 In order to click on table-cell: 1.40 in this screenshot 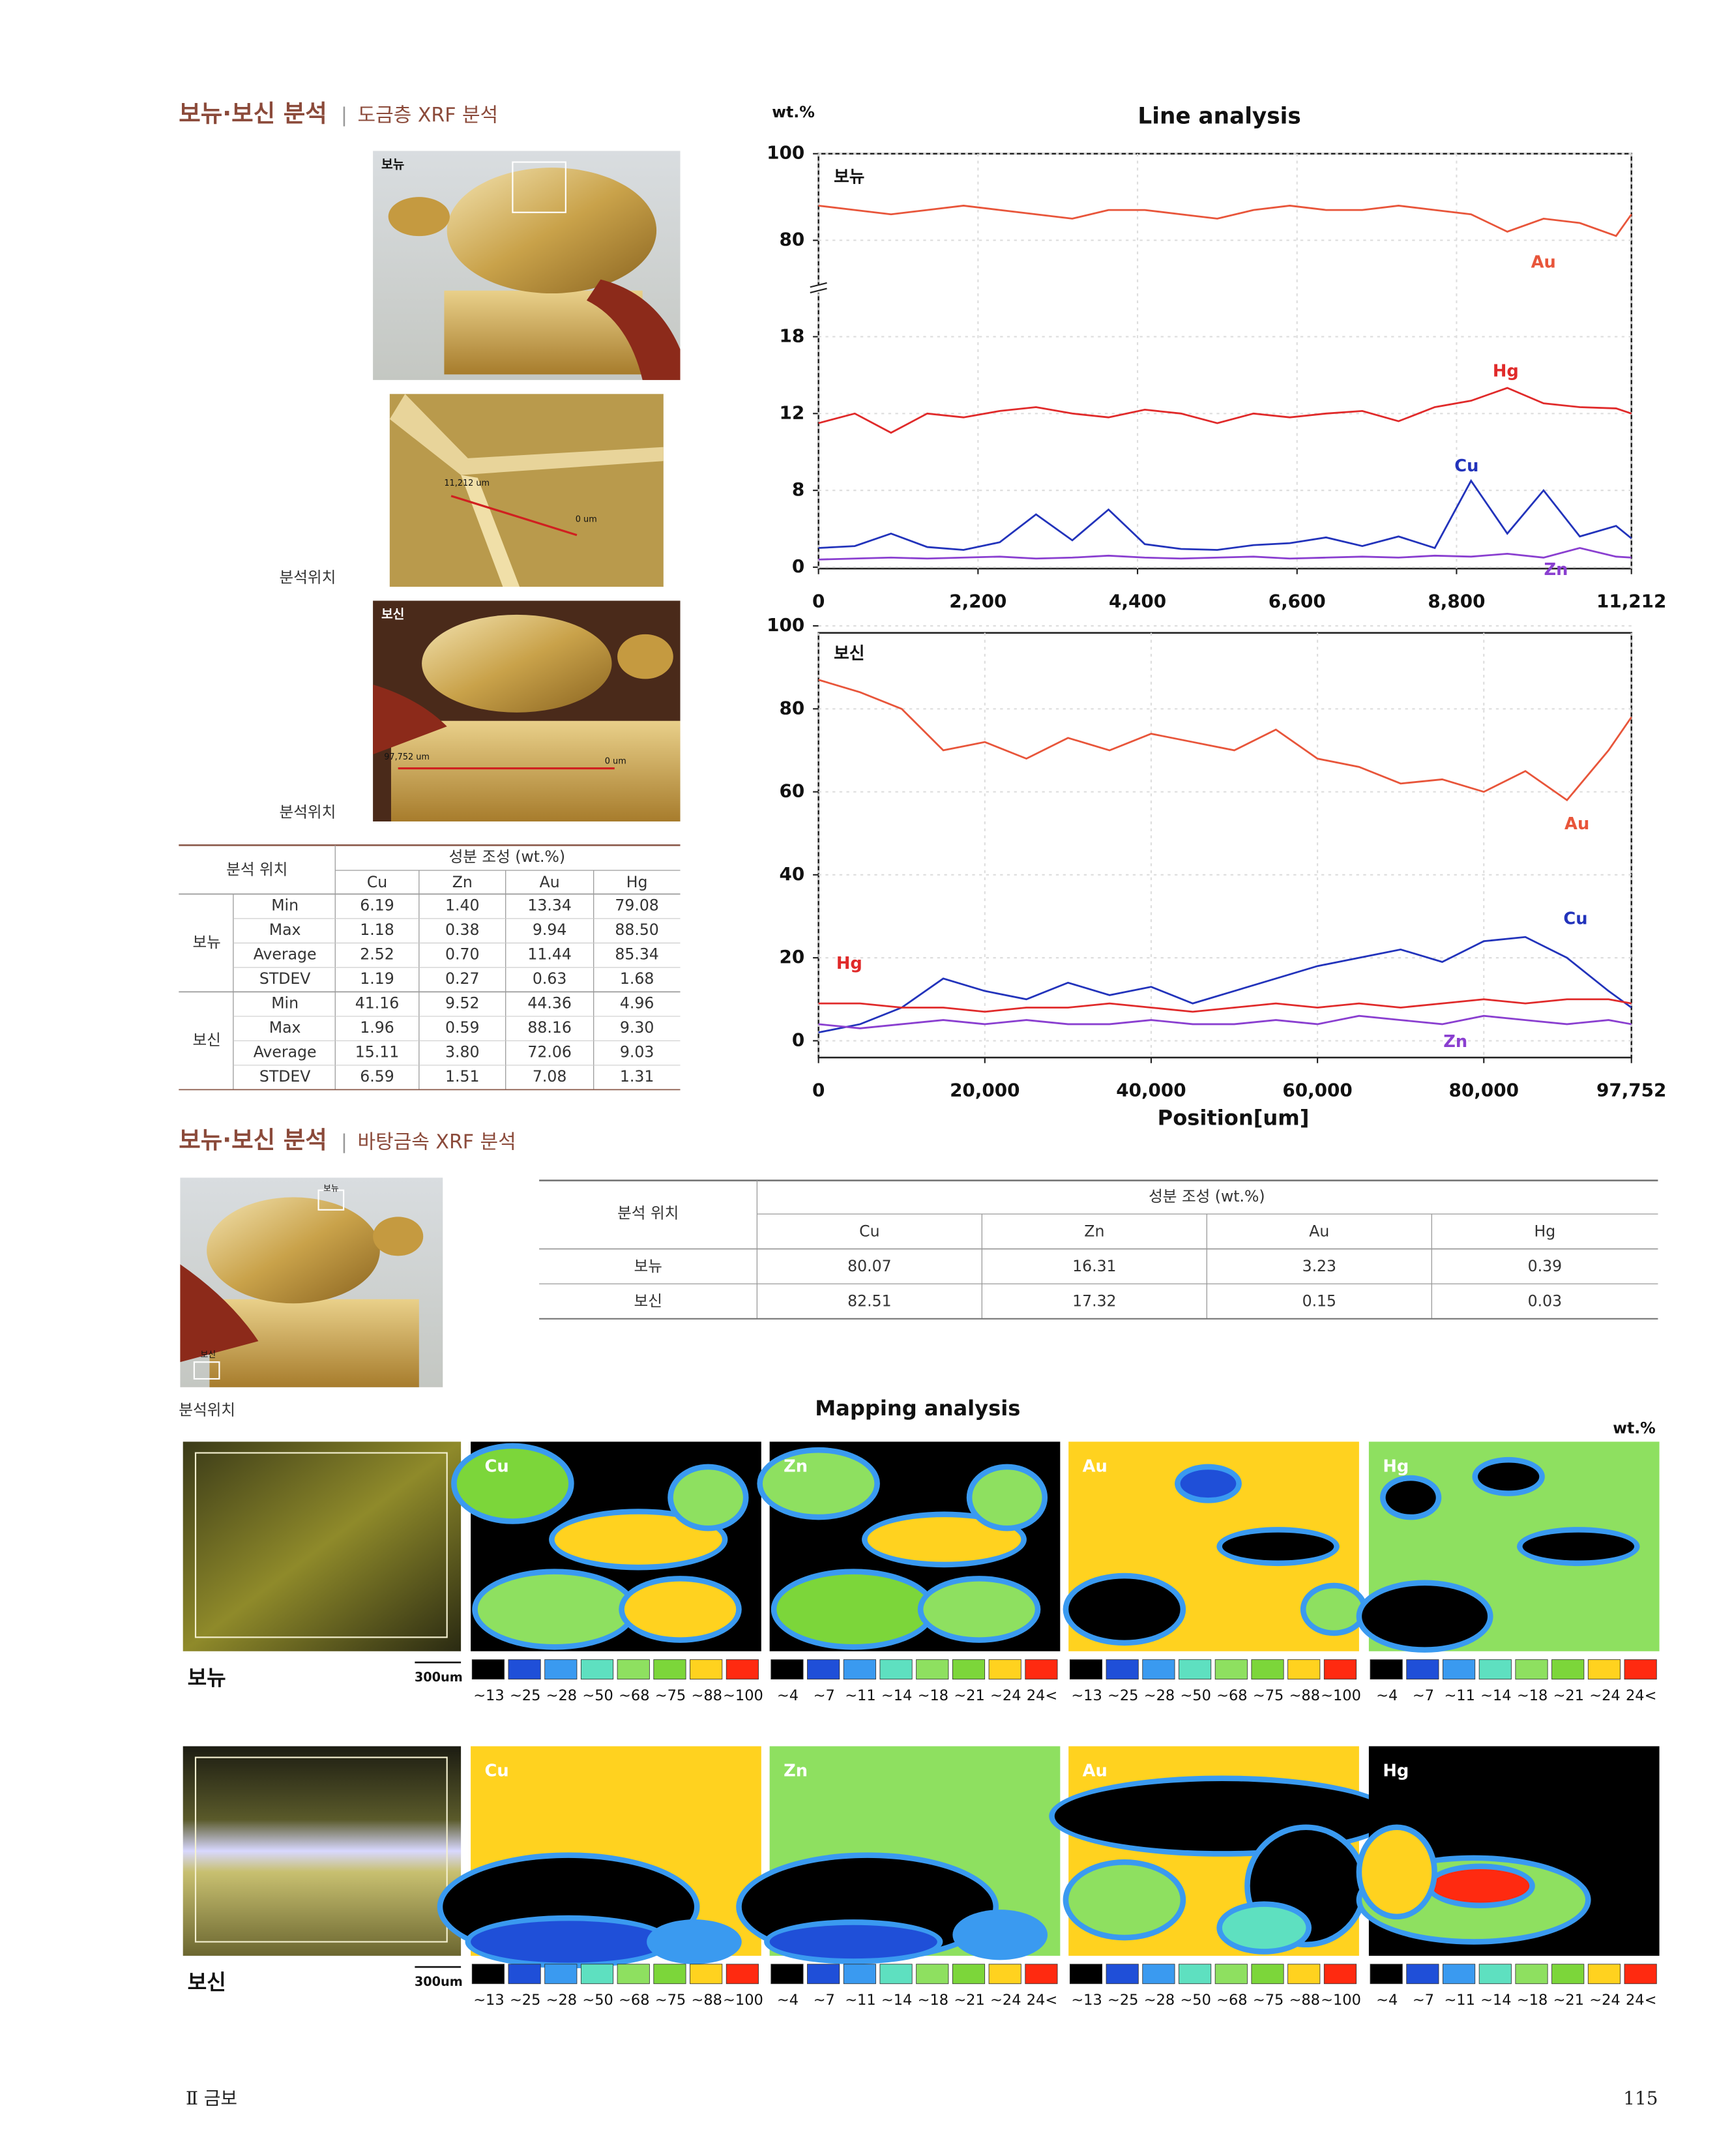, I will do `click(462, 905)`.